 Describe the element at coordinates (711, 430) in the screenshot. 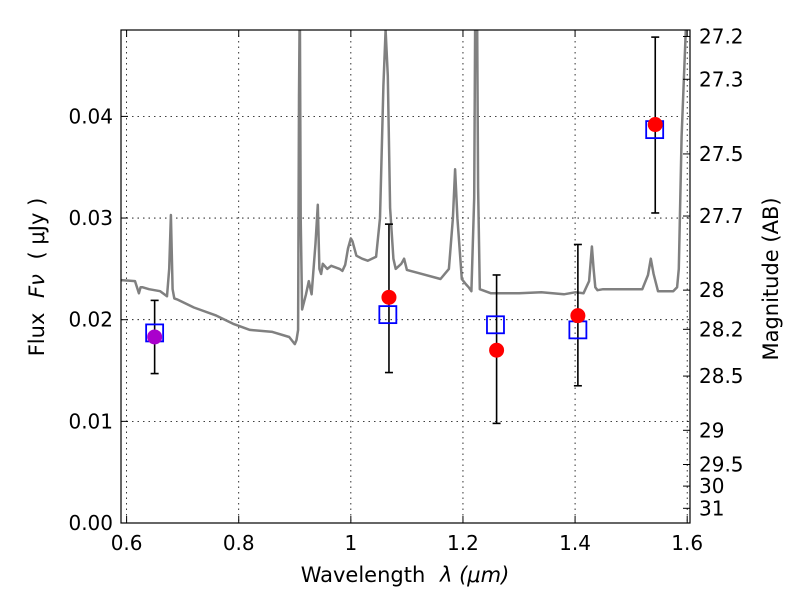

I see `mag-tick-label: 29` at that location.